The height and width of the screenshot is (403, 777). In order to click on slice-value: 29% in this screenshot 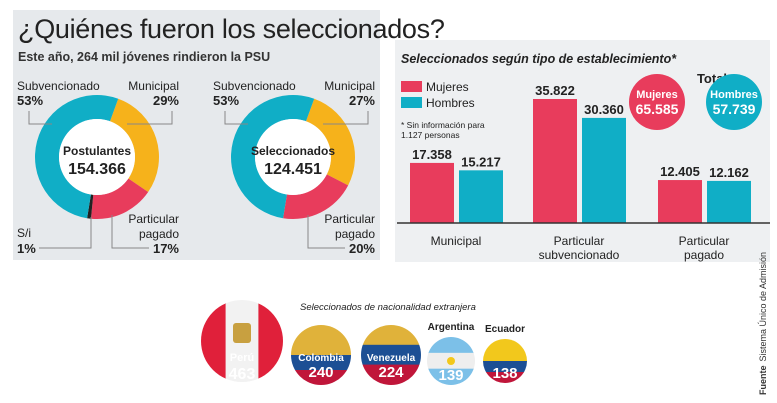, I will do `click(166, 100)`.